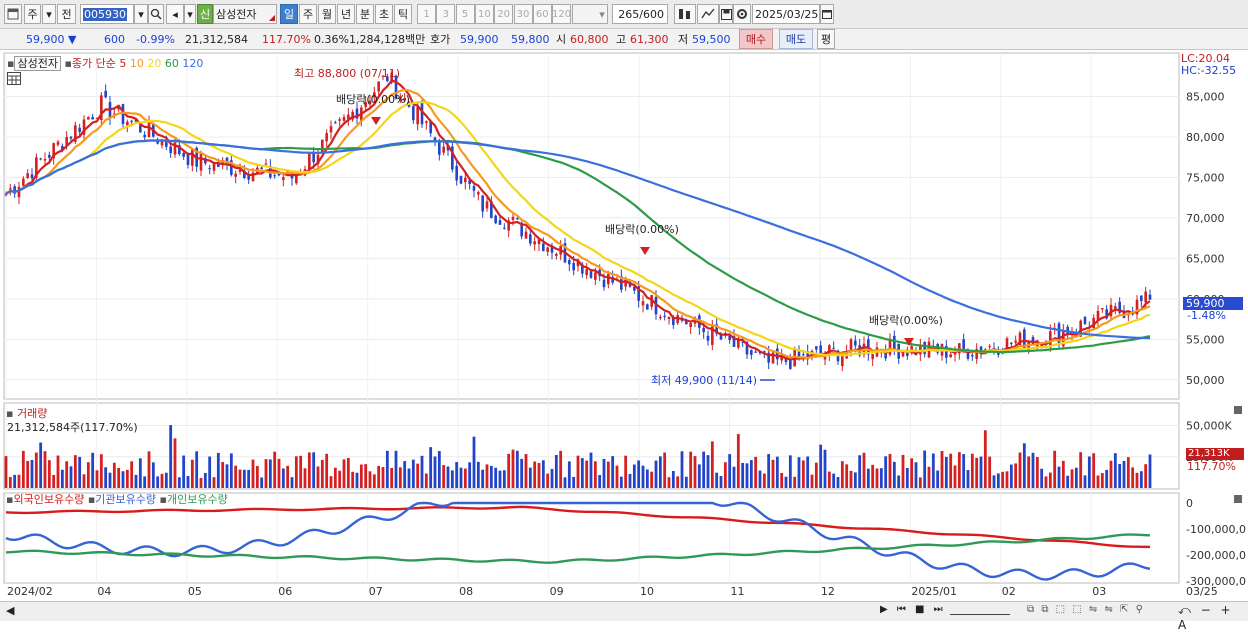  Describe the element at coordinates (708, 14) in the screenshot. I see `chart-tools-icon` at that location.